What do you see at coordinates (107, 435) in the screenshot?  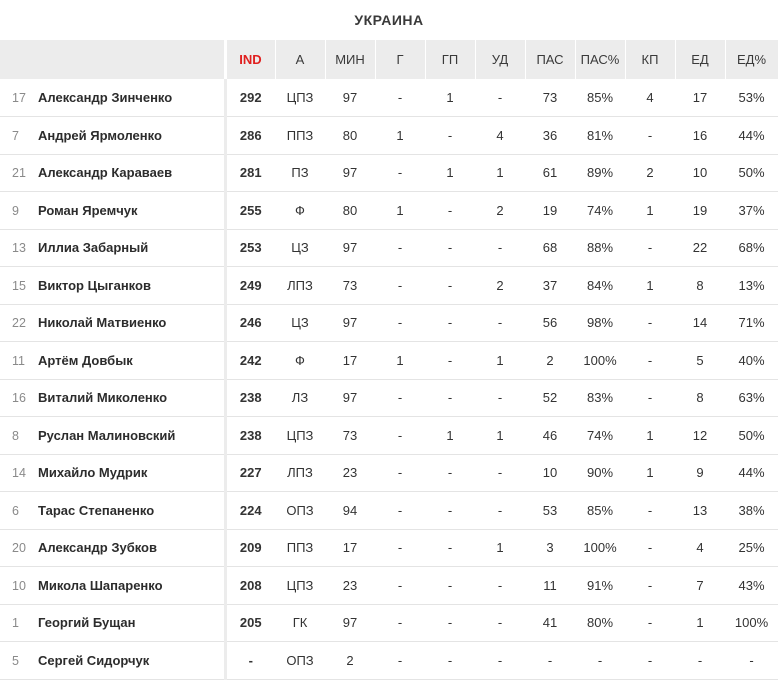 I see `player-name: Руслан Малиновский` at bounding box center [107, 435].